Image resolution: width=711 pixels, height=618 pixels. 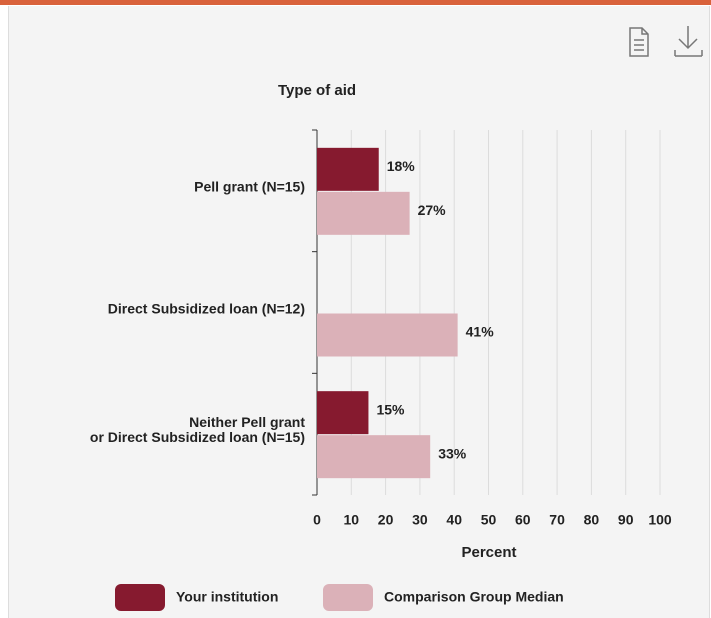 What do you see at coordinates (390, 409) in the screenshot?
I see `value-label: 15%` at bounding box center [390, 409].